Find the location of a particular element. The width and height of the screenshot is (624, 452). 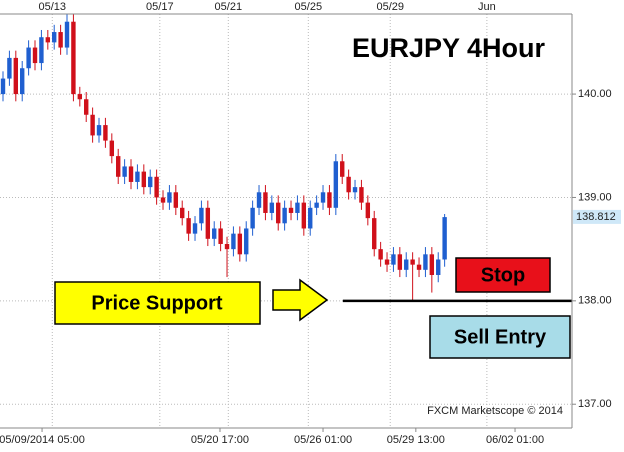

top-tick-label: 05/21 is located at coordinates (229, 7).